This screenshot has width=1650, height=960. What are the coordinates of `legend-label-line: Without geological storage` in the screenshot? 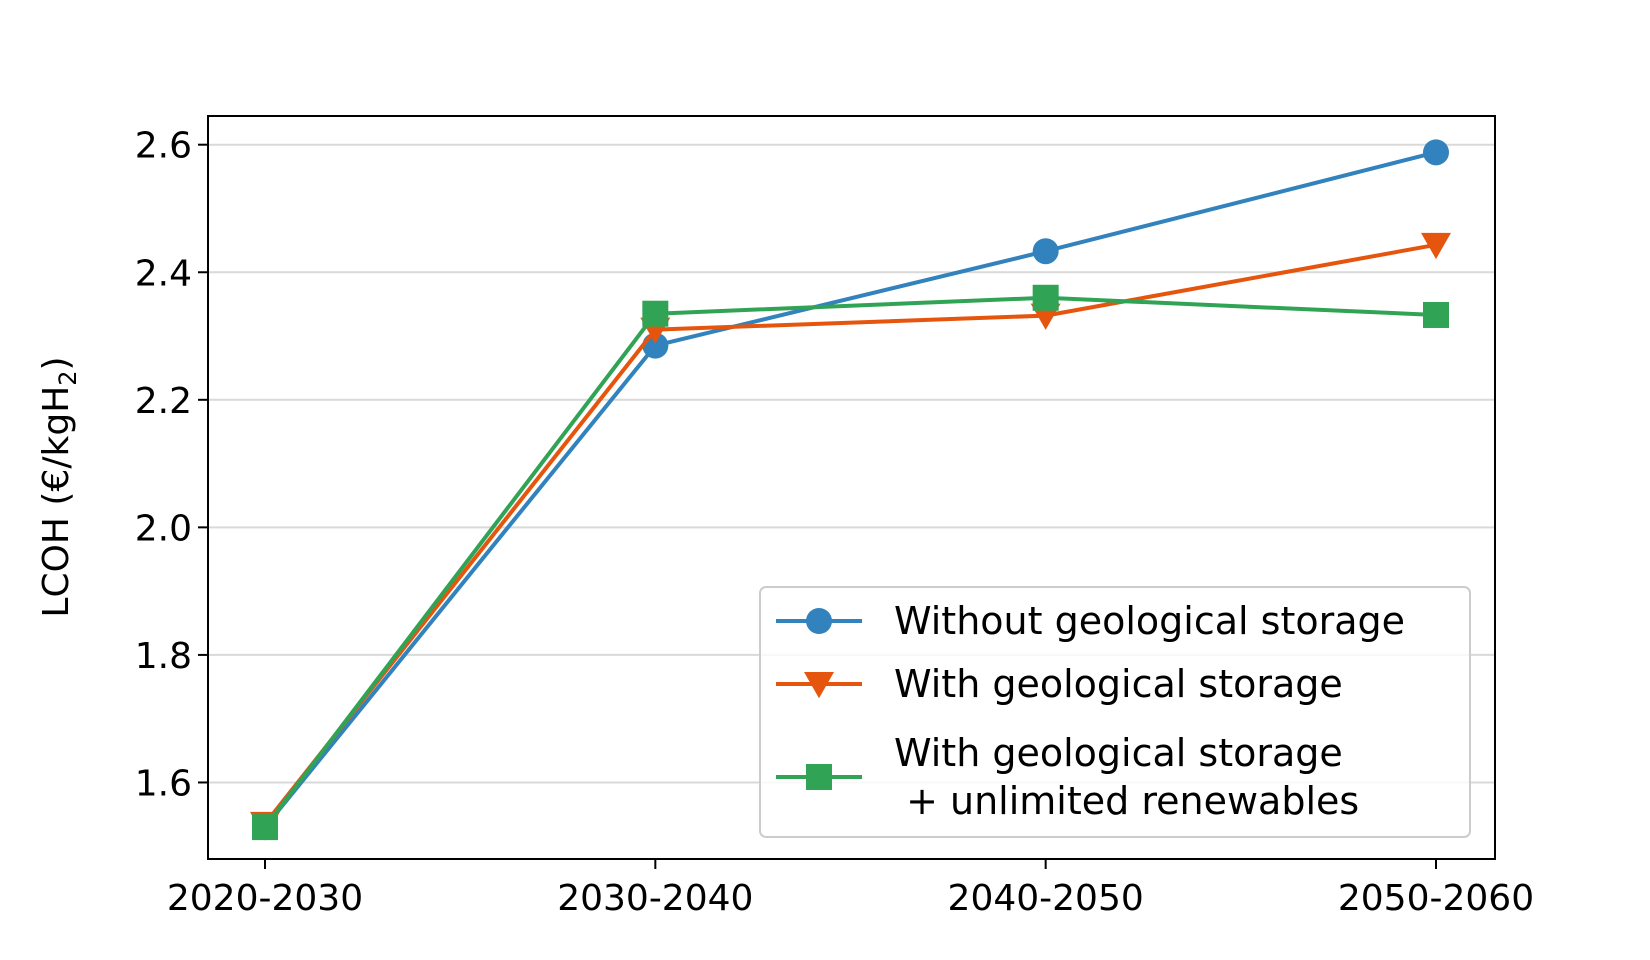 It's located at (1149, 621).